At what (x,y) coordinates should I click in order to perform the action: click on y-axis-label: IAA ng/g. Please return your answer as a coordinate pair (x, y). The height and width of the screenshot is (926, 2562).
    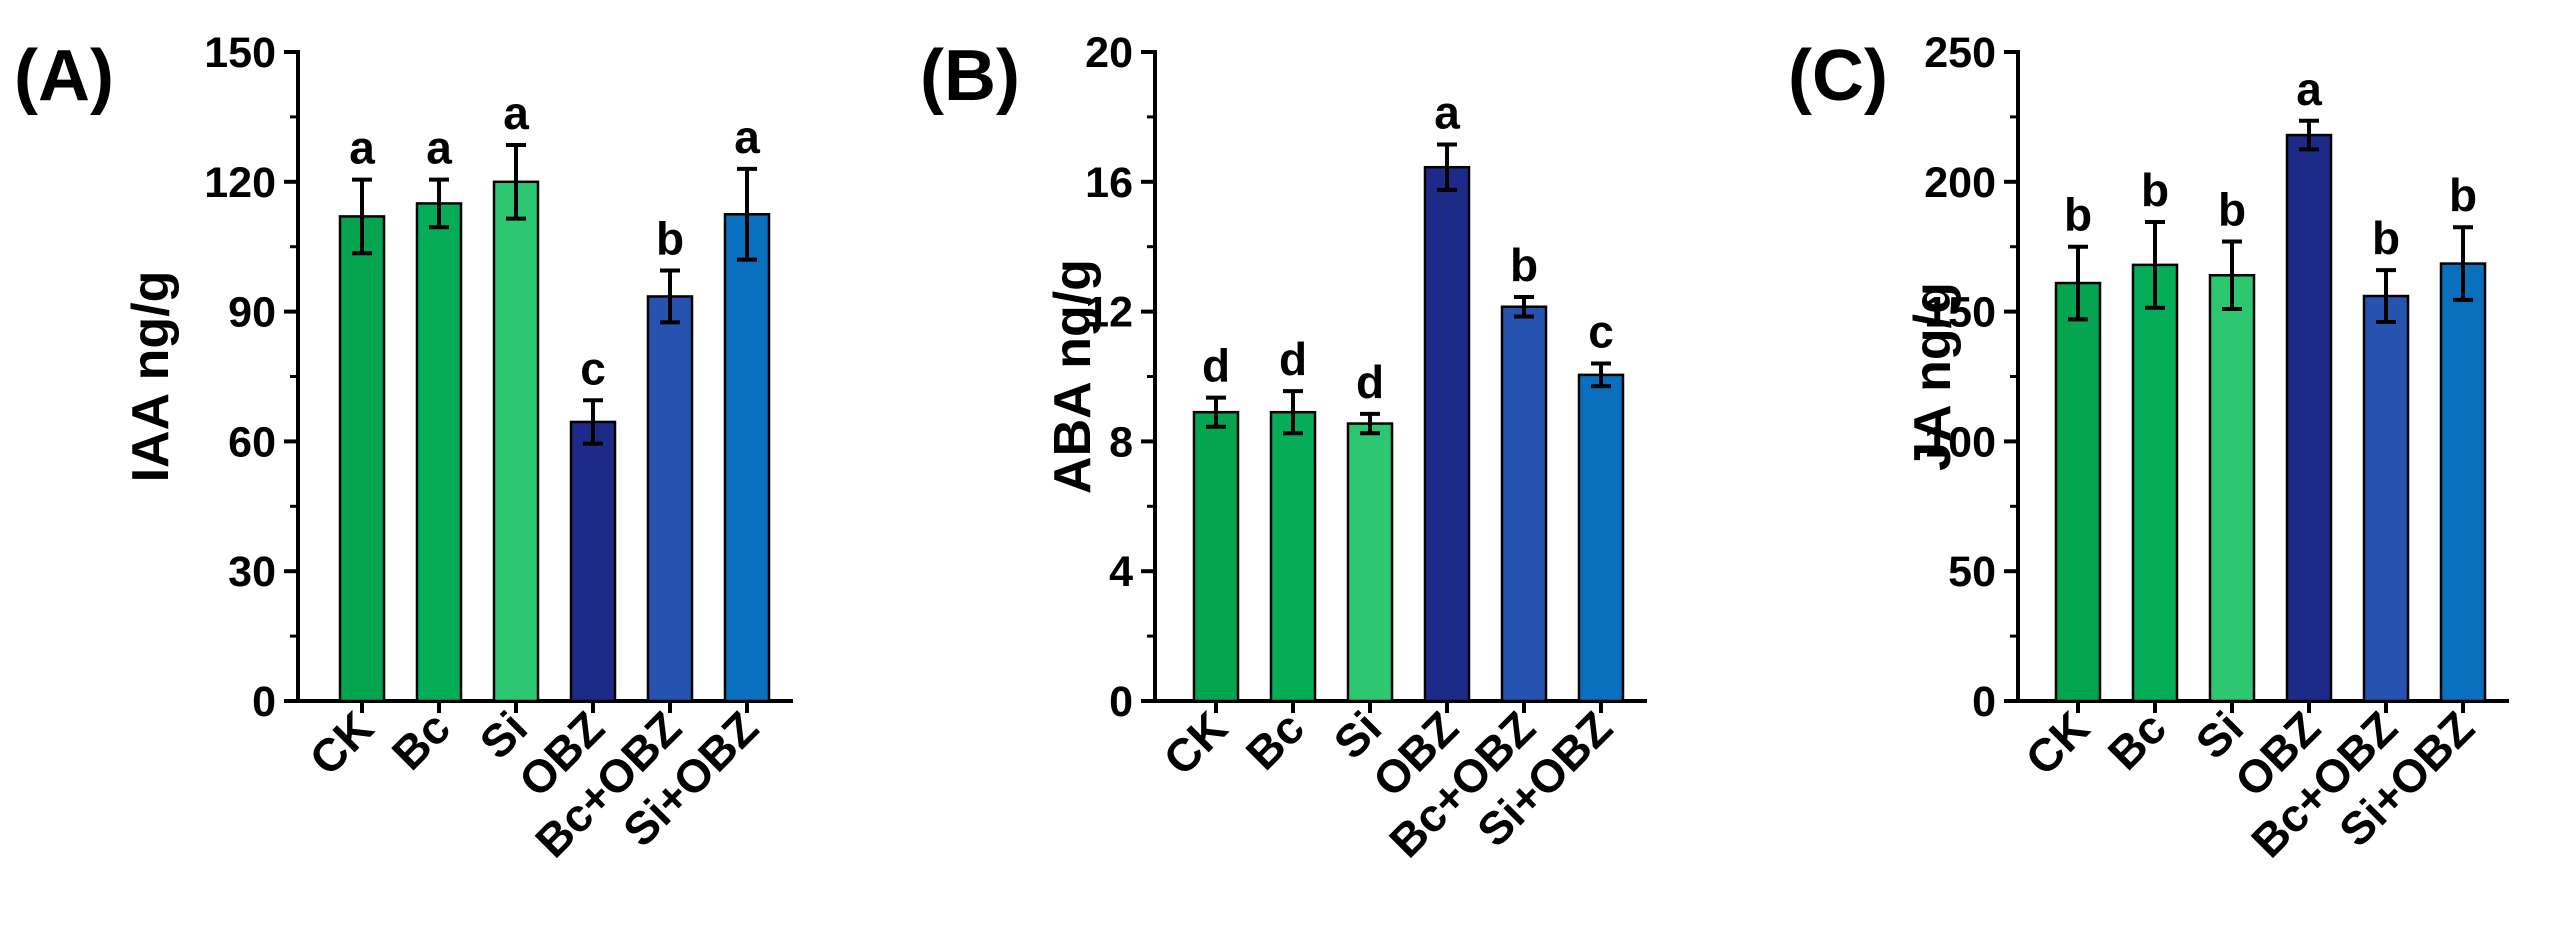
    Looking at the image, I should click on (151, 377).